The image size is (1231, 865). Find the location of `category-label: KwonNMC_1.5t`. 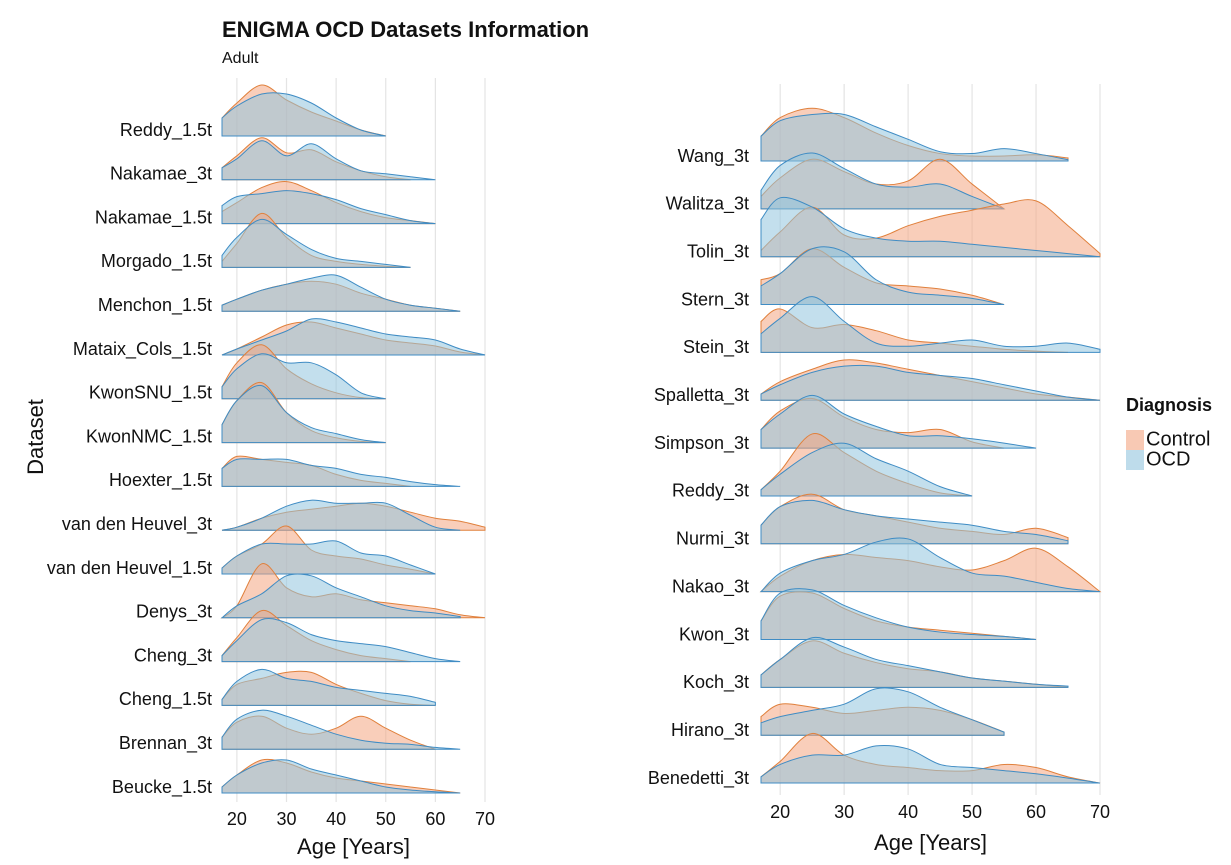

category-label: KwonNMC_1.5t is located at coordinates (149, 436).